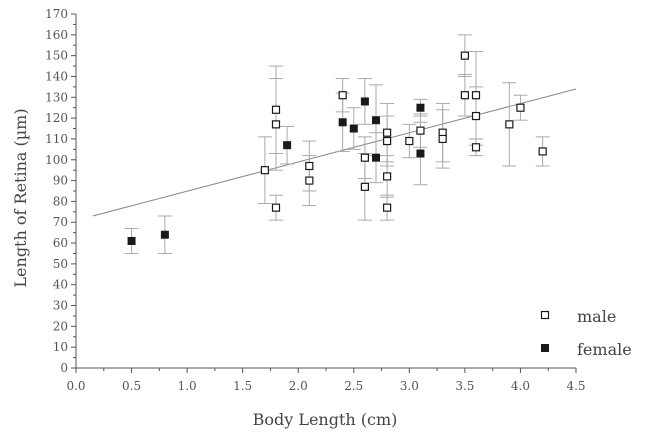  Describe the element at coordinates (60, 347) in the screenshot. I see `y-tick-label: 10` at that location.